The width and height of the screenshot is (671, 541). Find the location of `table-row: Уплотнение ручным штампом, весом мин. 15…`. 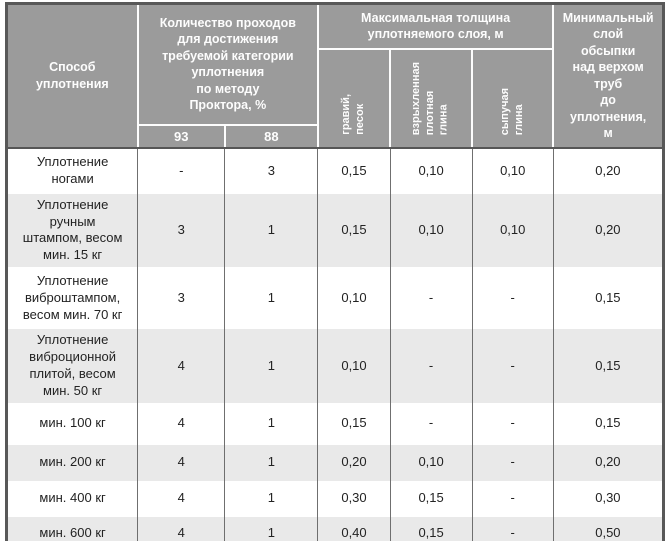

table-row: Уплотнение ручным штампом, весом мин. 15… is located at coordinates (335, 230).